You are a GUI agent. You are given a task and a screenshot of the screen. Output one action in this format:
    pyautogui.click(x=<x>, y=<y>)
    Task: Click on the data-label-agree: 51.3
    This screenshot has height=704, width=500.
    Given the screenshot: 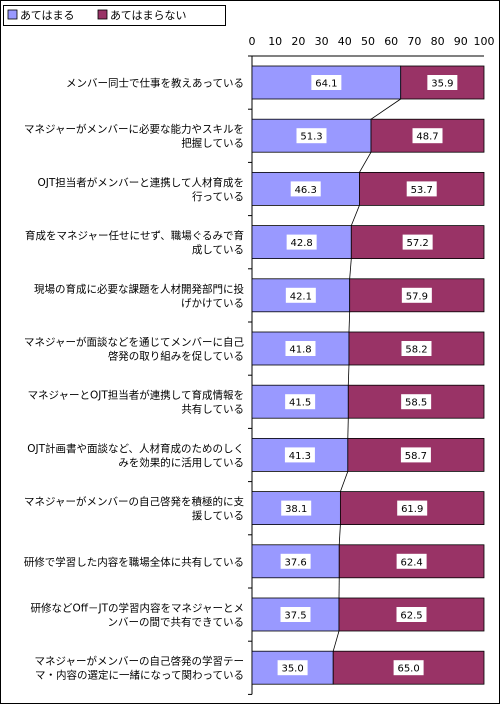 What is the action you would take?
    pyautogui.click(x=311, y=137)
    